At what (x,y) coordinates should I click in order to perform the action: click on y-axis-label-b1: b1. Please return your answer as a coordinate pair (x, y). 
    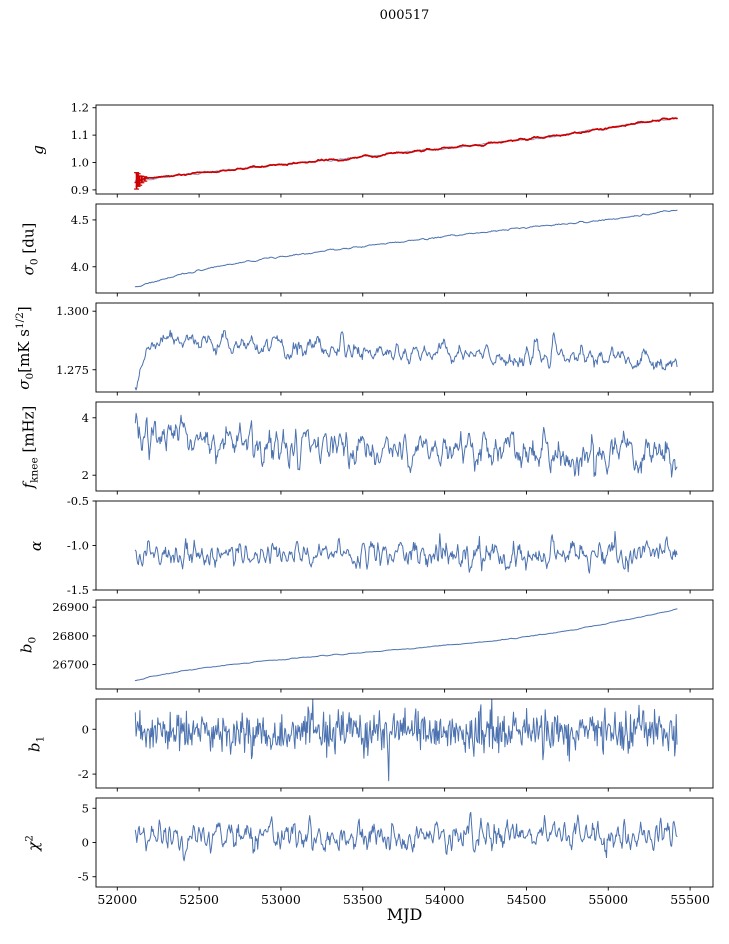
    Looking at the image, I should click on (36, 743).